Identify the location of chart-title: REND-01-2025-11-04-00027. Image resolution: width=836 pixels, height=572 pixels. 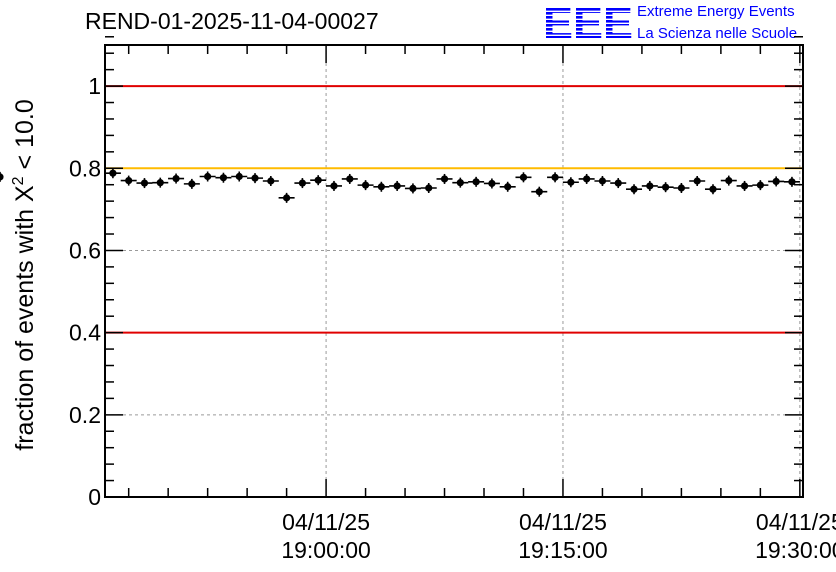
(232, 21).